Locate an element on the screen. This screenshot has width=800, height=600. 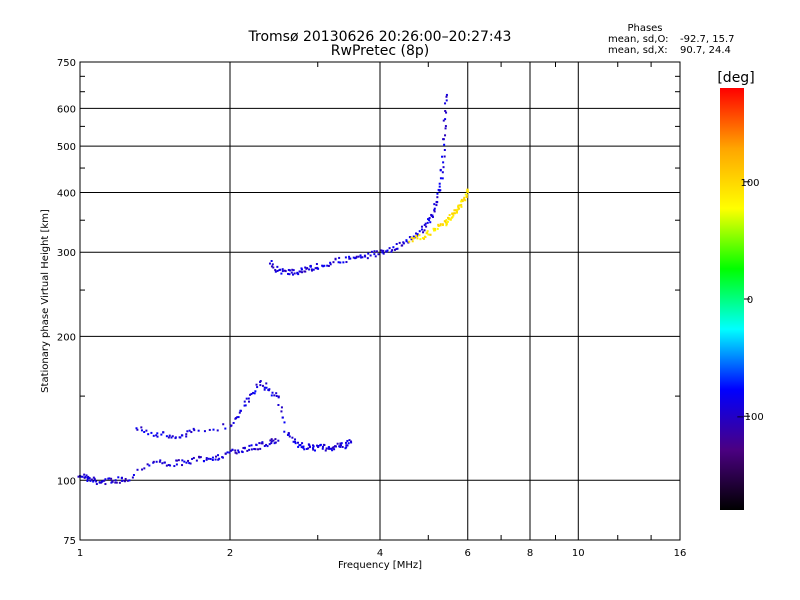
phase-stats-o-values: -92.7, 15.7 is located at coordinates (707, 39).